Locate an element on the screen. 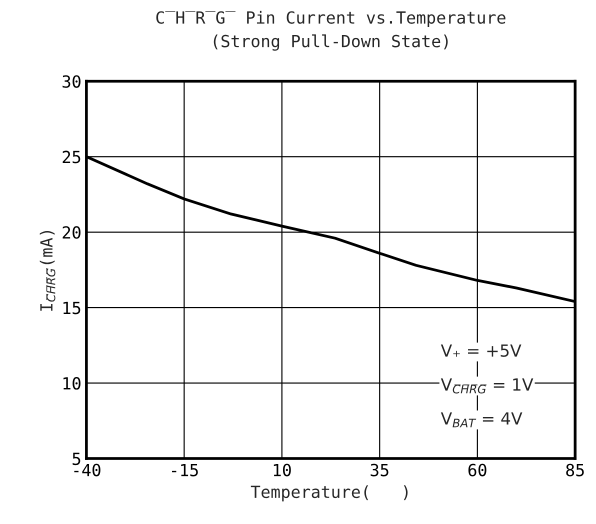 The height and width of the screenshot is (524, 596). x-tick-label: -40 is located at coordinates (87, 470).